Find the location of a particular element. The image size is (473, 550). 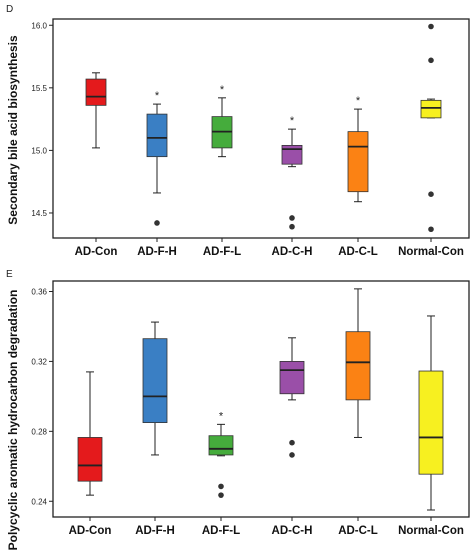

panel-e-x-tick-label-ad-c-h: AD-C-H is located at coordinates (292, 531).